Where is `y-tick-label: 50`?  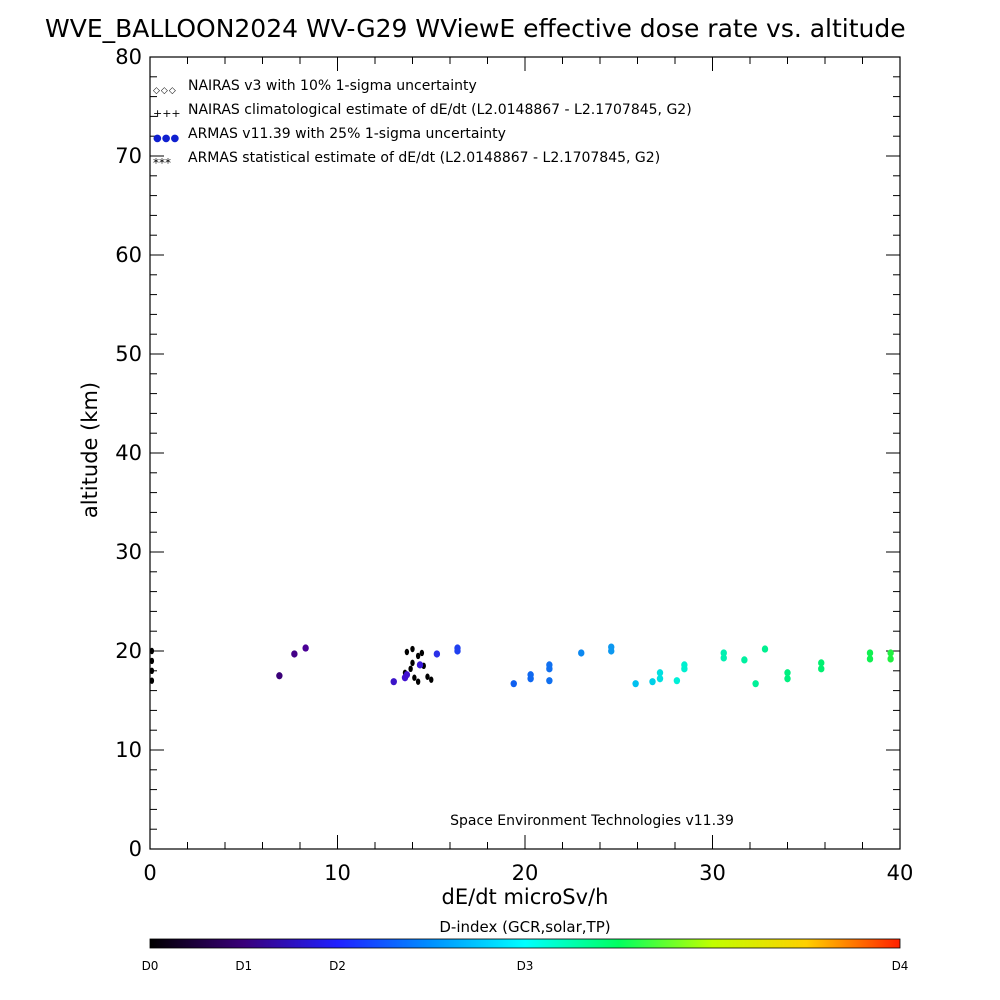 y-tick-label: 50 is located at coordinates (128, 354).